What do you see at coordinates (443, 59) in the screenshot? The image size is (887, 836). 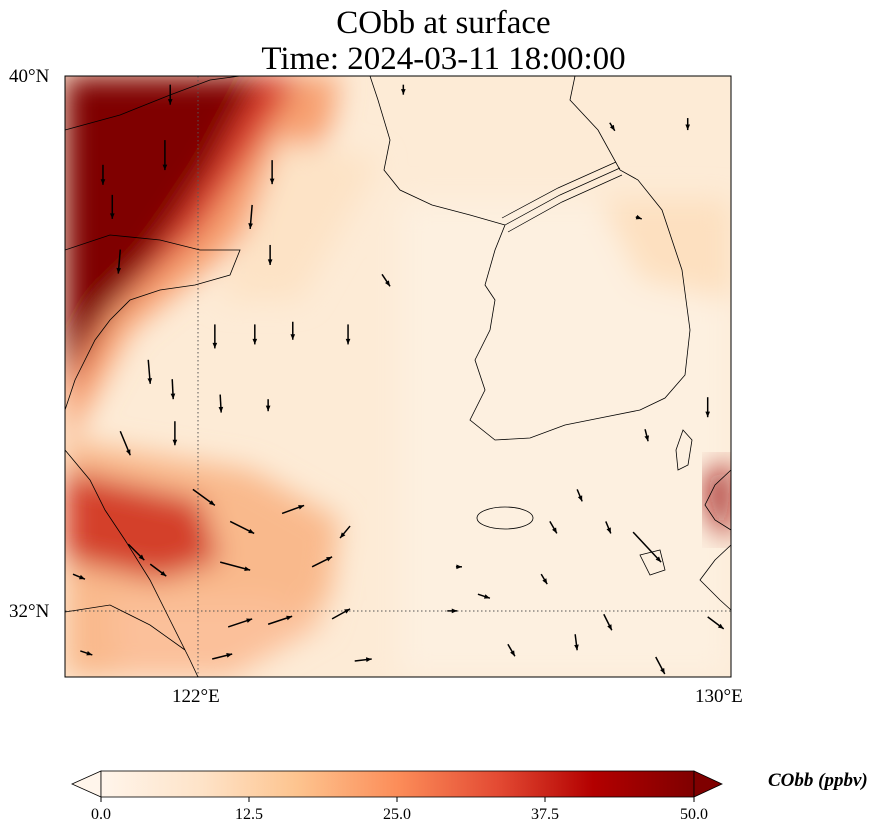 I see `map-subtitle-time: Time: 2024-03-11 18:00:00` at bounding box center [443, 59].